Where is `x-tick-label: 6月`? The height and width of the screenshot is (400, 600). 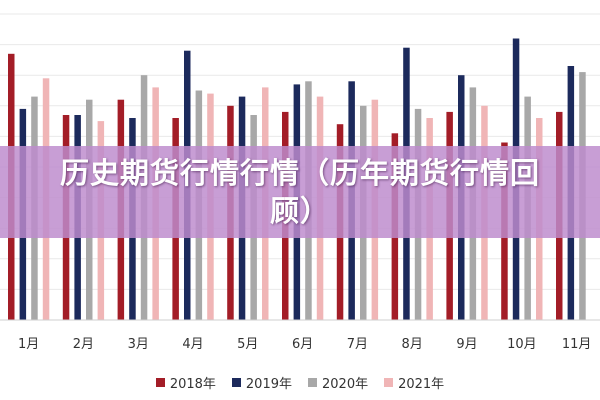
x-tick-label: 6月 is located at coordinates (302, 344).